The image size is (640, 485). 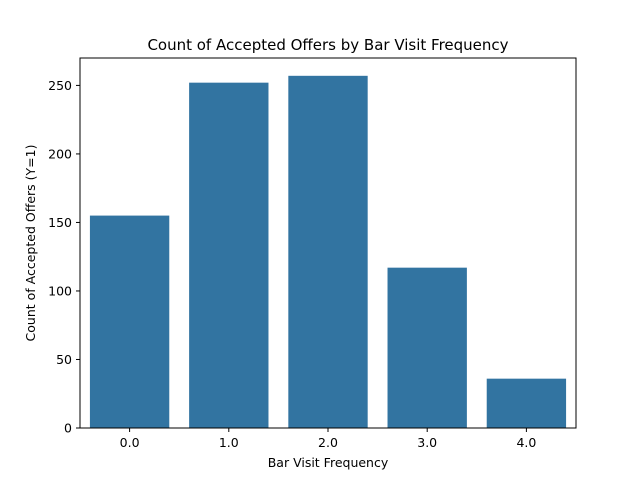 I want to click on x-tick-label: 0.0, so click(x=130, y=442).